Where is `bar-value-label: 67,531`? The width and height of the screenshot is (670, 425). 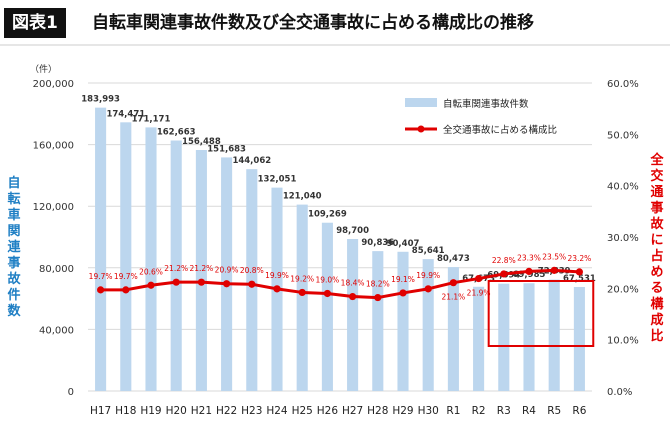 bar-value-label: 67,531 is located at coordinates (579, 279).